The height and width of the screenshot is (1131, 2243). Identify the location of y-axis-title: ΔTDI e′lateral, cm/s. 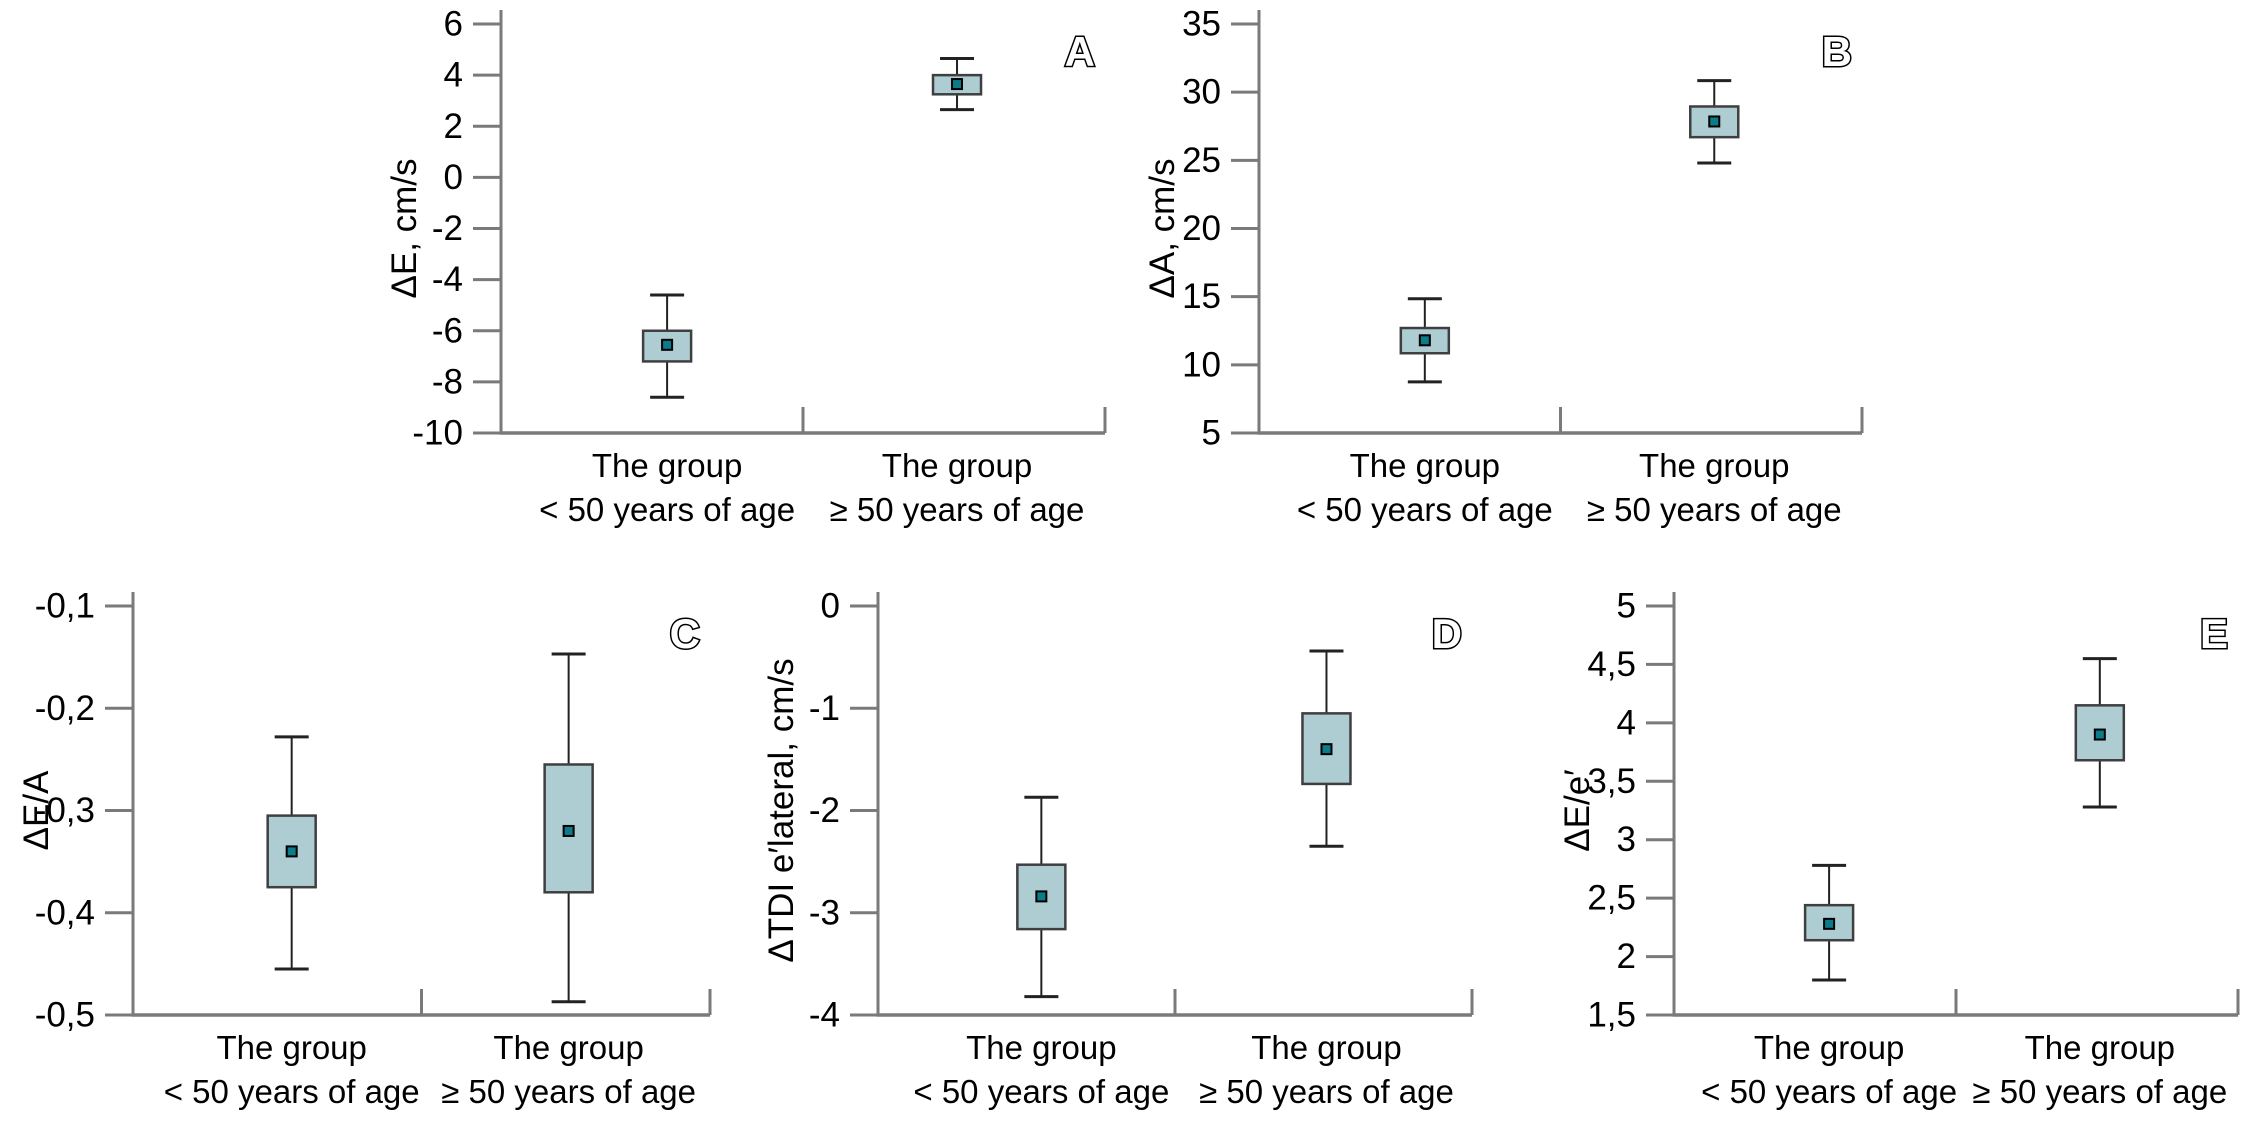
(781, 810).